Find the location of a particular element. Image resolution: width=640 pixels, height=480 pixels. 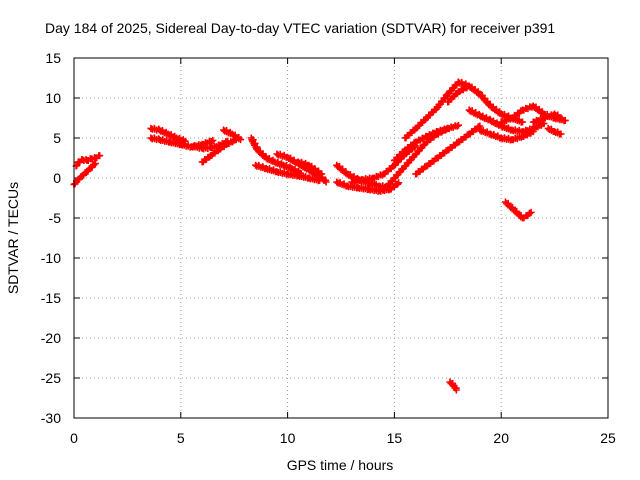

series-sat-k is located at coordinates (310, 168).